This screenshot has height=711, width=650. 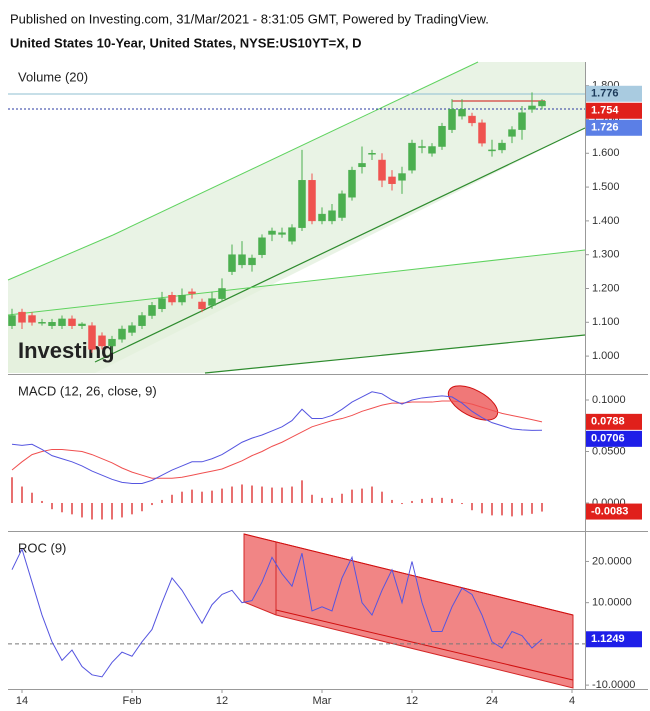 What do you see at coordinates (606, 288) in the screenshot?
I see `y-tick-label: 1.200` at bounding box center [606, 288].